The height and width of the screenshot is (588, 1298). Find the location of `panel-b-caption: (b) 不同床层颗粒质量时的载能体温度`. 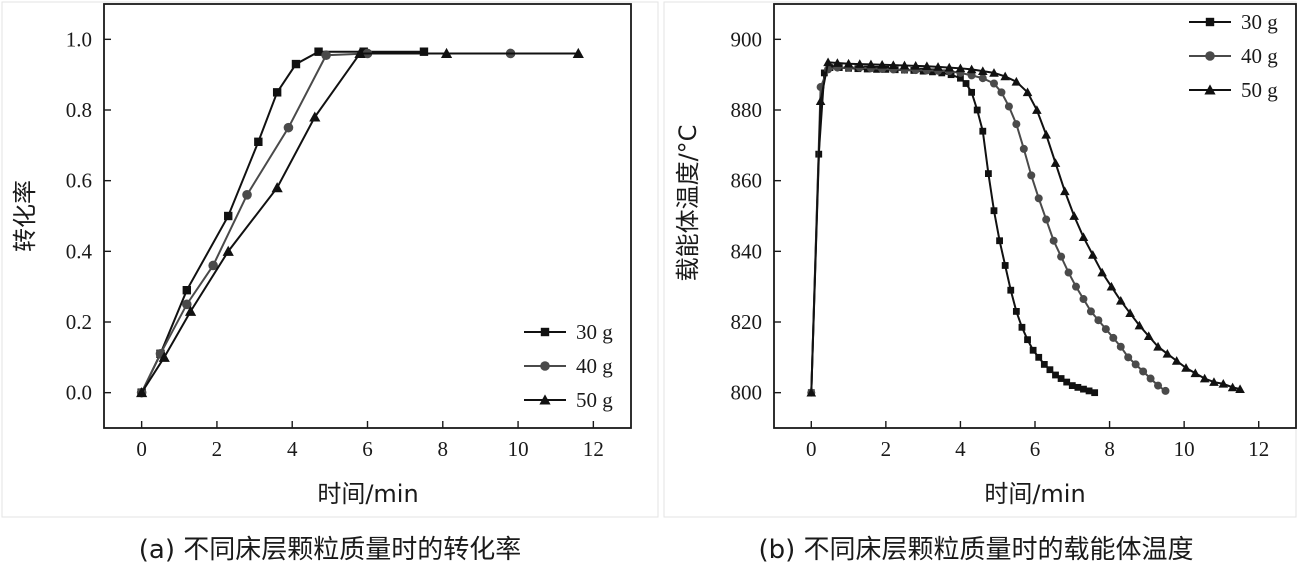

panel-b-caption: (b) 不同床层颗粒质量时的载能体温度 is located at coordinates (975, 550).